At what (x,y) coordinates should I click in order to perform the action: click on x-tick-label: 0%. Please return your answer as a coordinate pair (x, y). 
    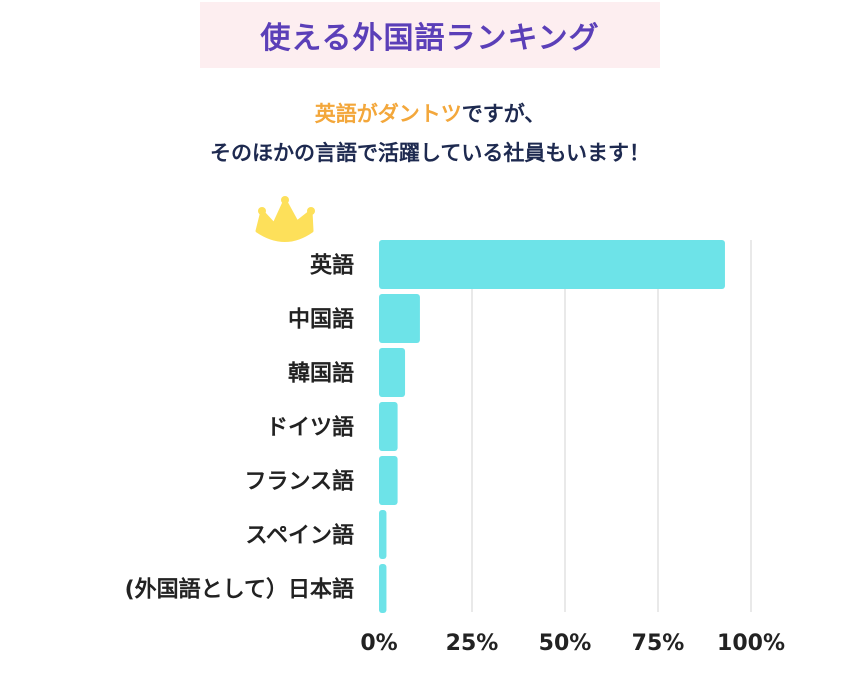
    Looking at the image, I should click on (378, 643).